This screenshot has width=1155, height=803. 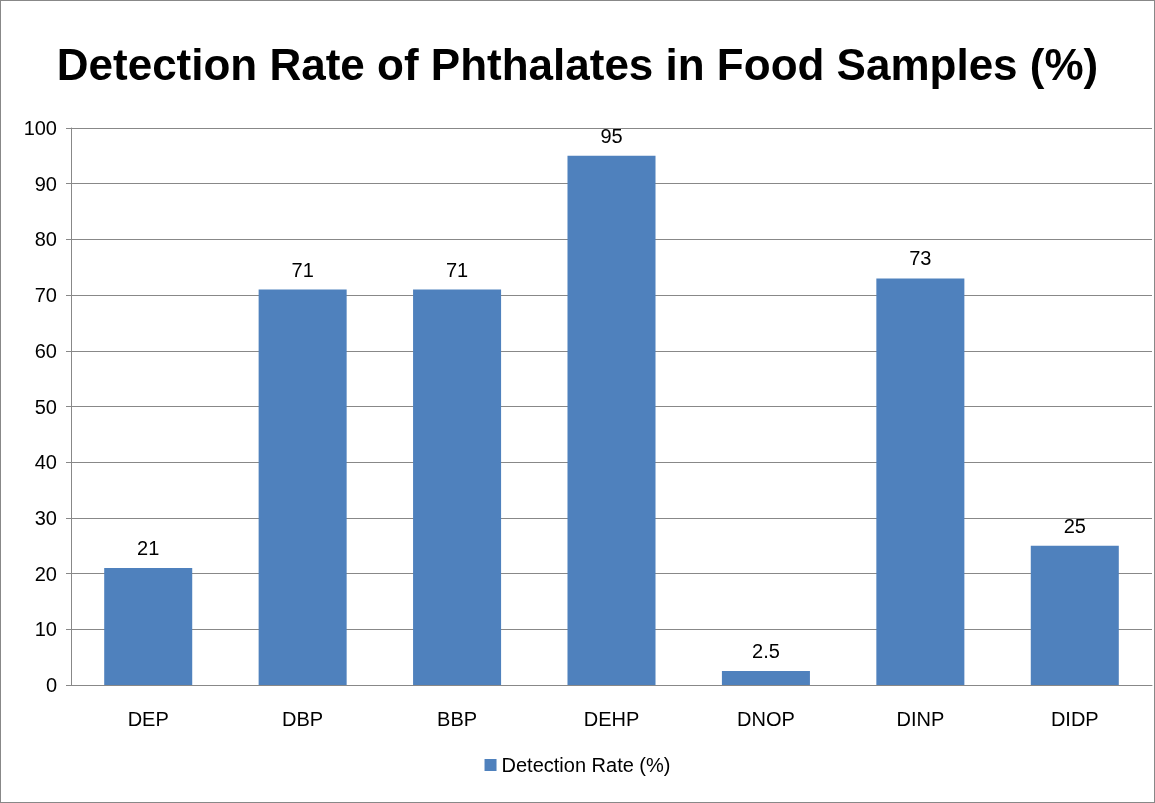 What do you see at coordinates (45, 629) in the screenshot?
I see `y-tick-label: 10` at bounding box center [45, 629].